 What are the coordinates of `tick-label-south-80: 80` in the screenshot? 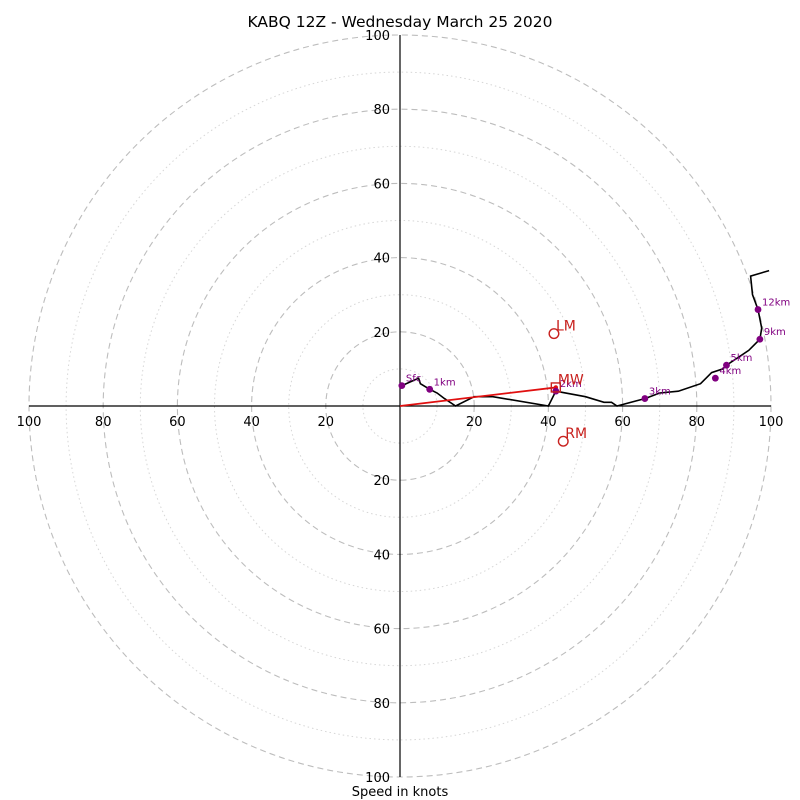 It's located at (381, 704).